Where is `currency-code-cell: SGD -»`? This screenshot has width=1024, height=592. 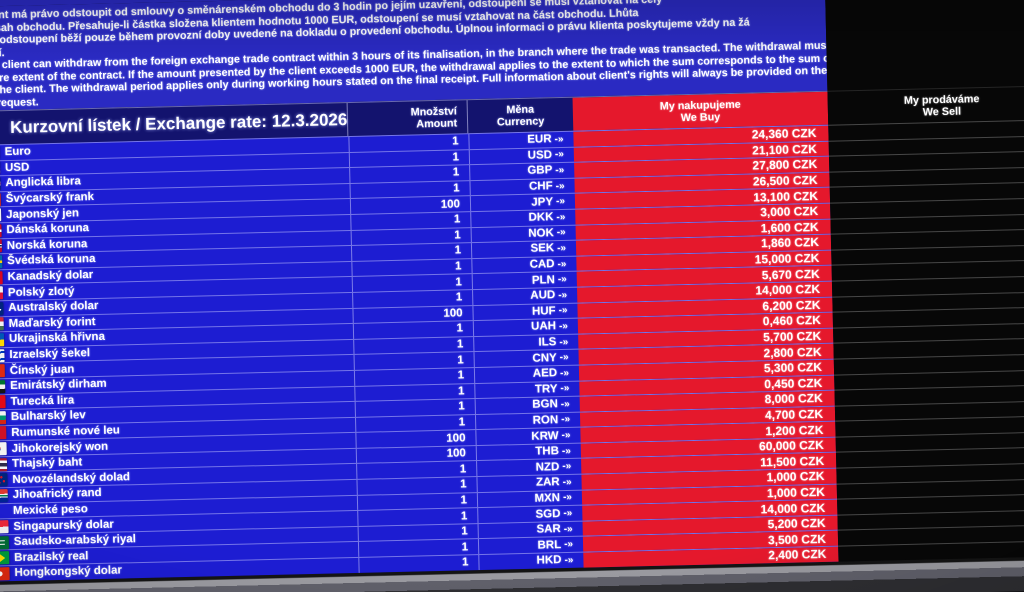
currency-code-cell: SGD -» is located at coordinates (530, 514).